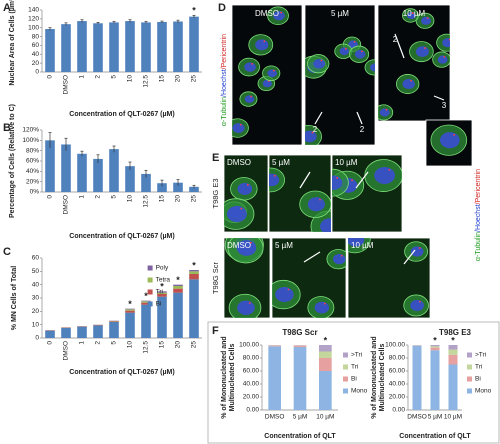  I want to click on x-tick-label: 20, so click(178, 345).